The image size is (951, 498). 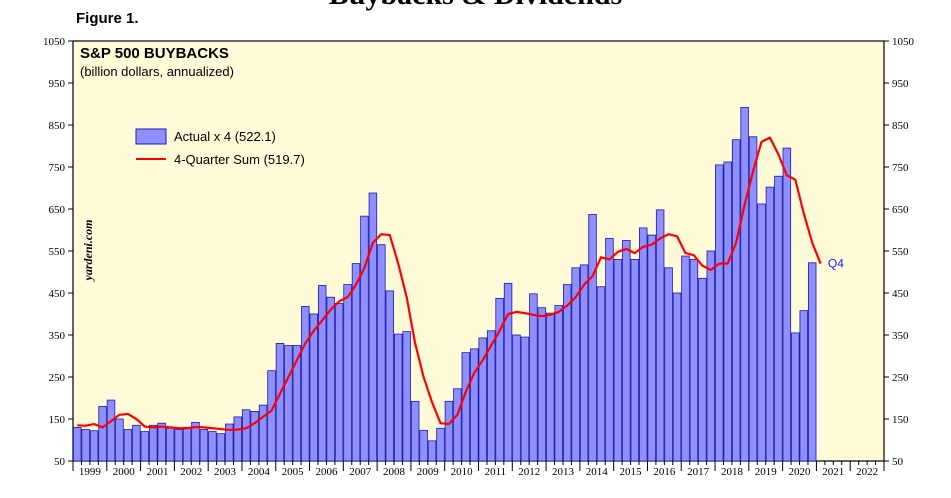 What do you see at coordinates (107, 18) in the screenshot?
I see `figure-label: Figure 1.` at bounding box center [107, 18].